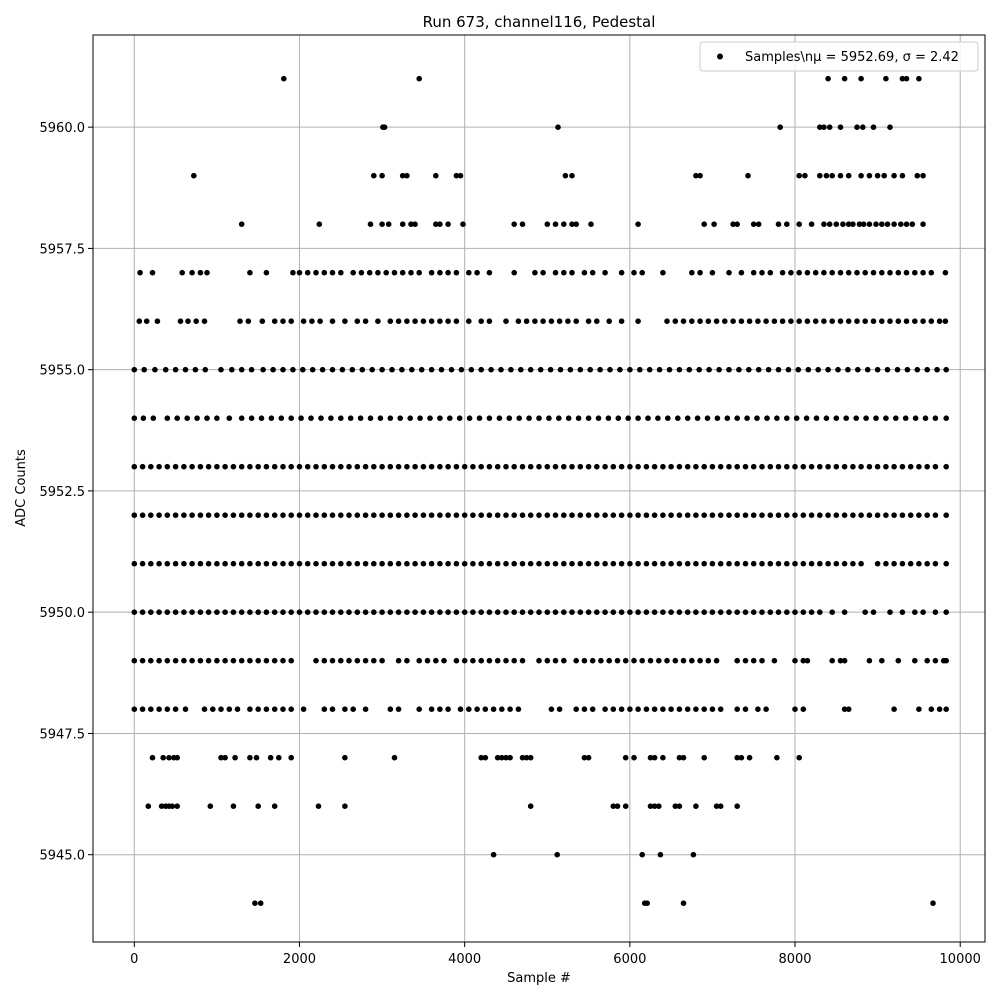  I want to click on legend-marker, so click(720, 56).